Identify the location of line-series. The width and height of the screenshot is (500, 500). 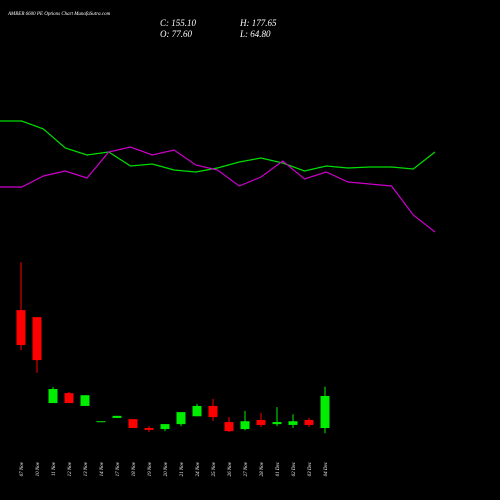
(218, 146).